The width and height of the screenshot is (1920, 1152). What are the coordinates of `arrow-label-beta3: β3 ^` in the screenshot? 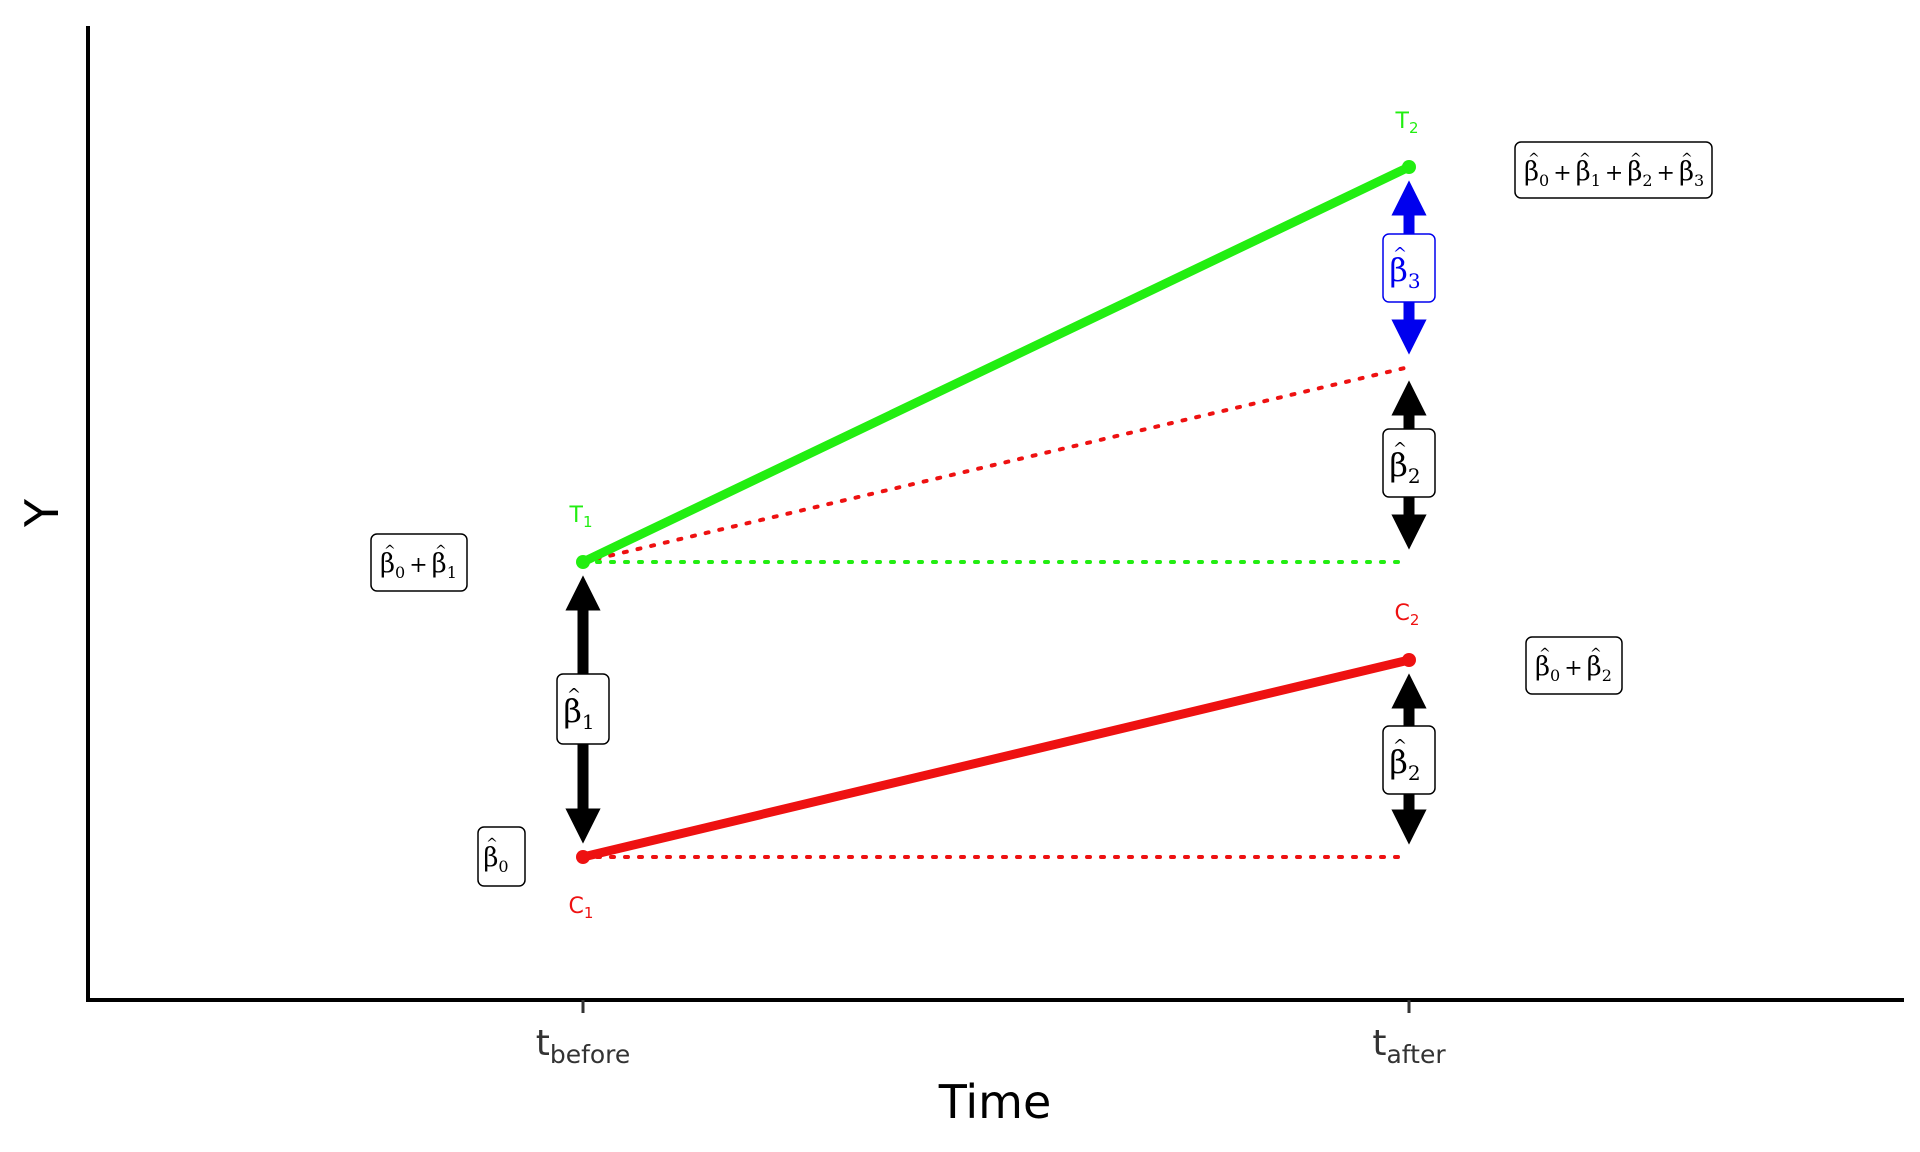 It's located at (1409, 268).